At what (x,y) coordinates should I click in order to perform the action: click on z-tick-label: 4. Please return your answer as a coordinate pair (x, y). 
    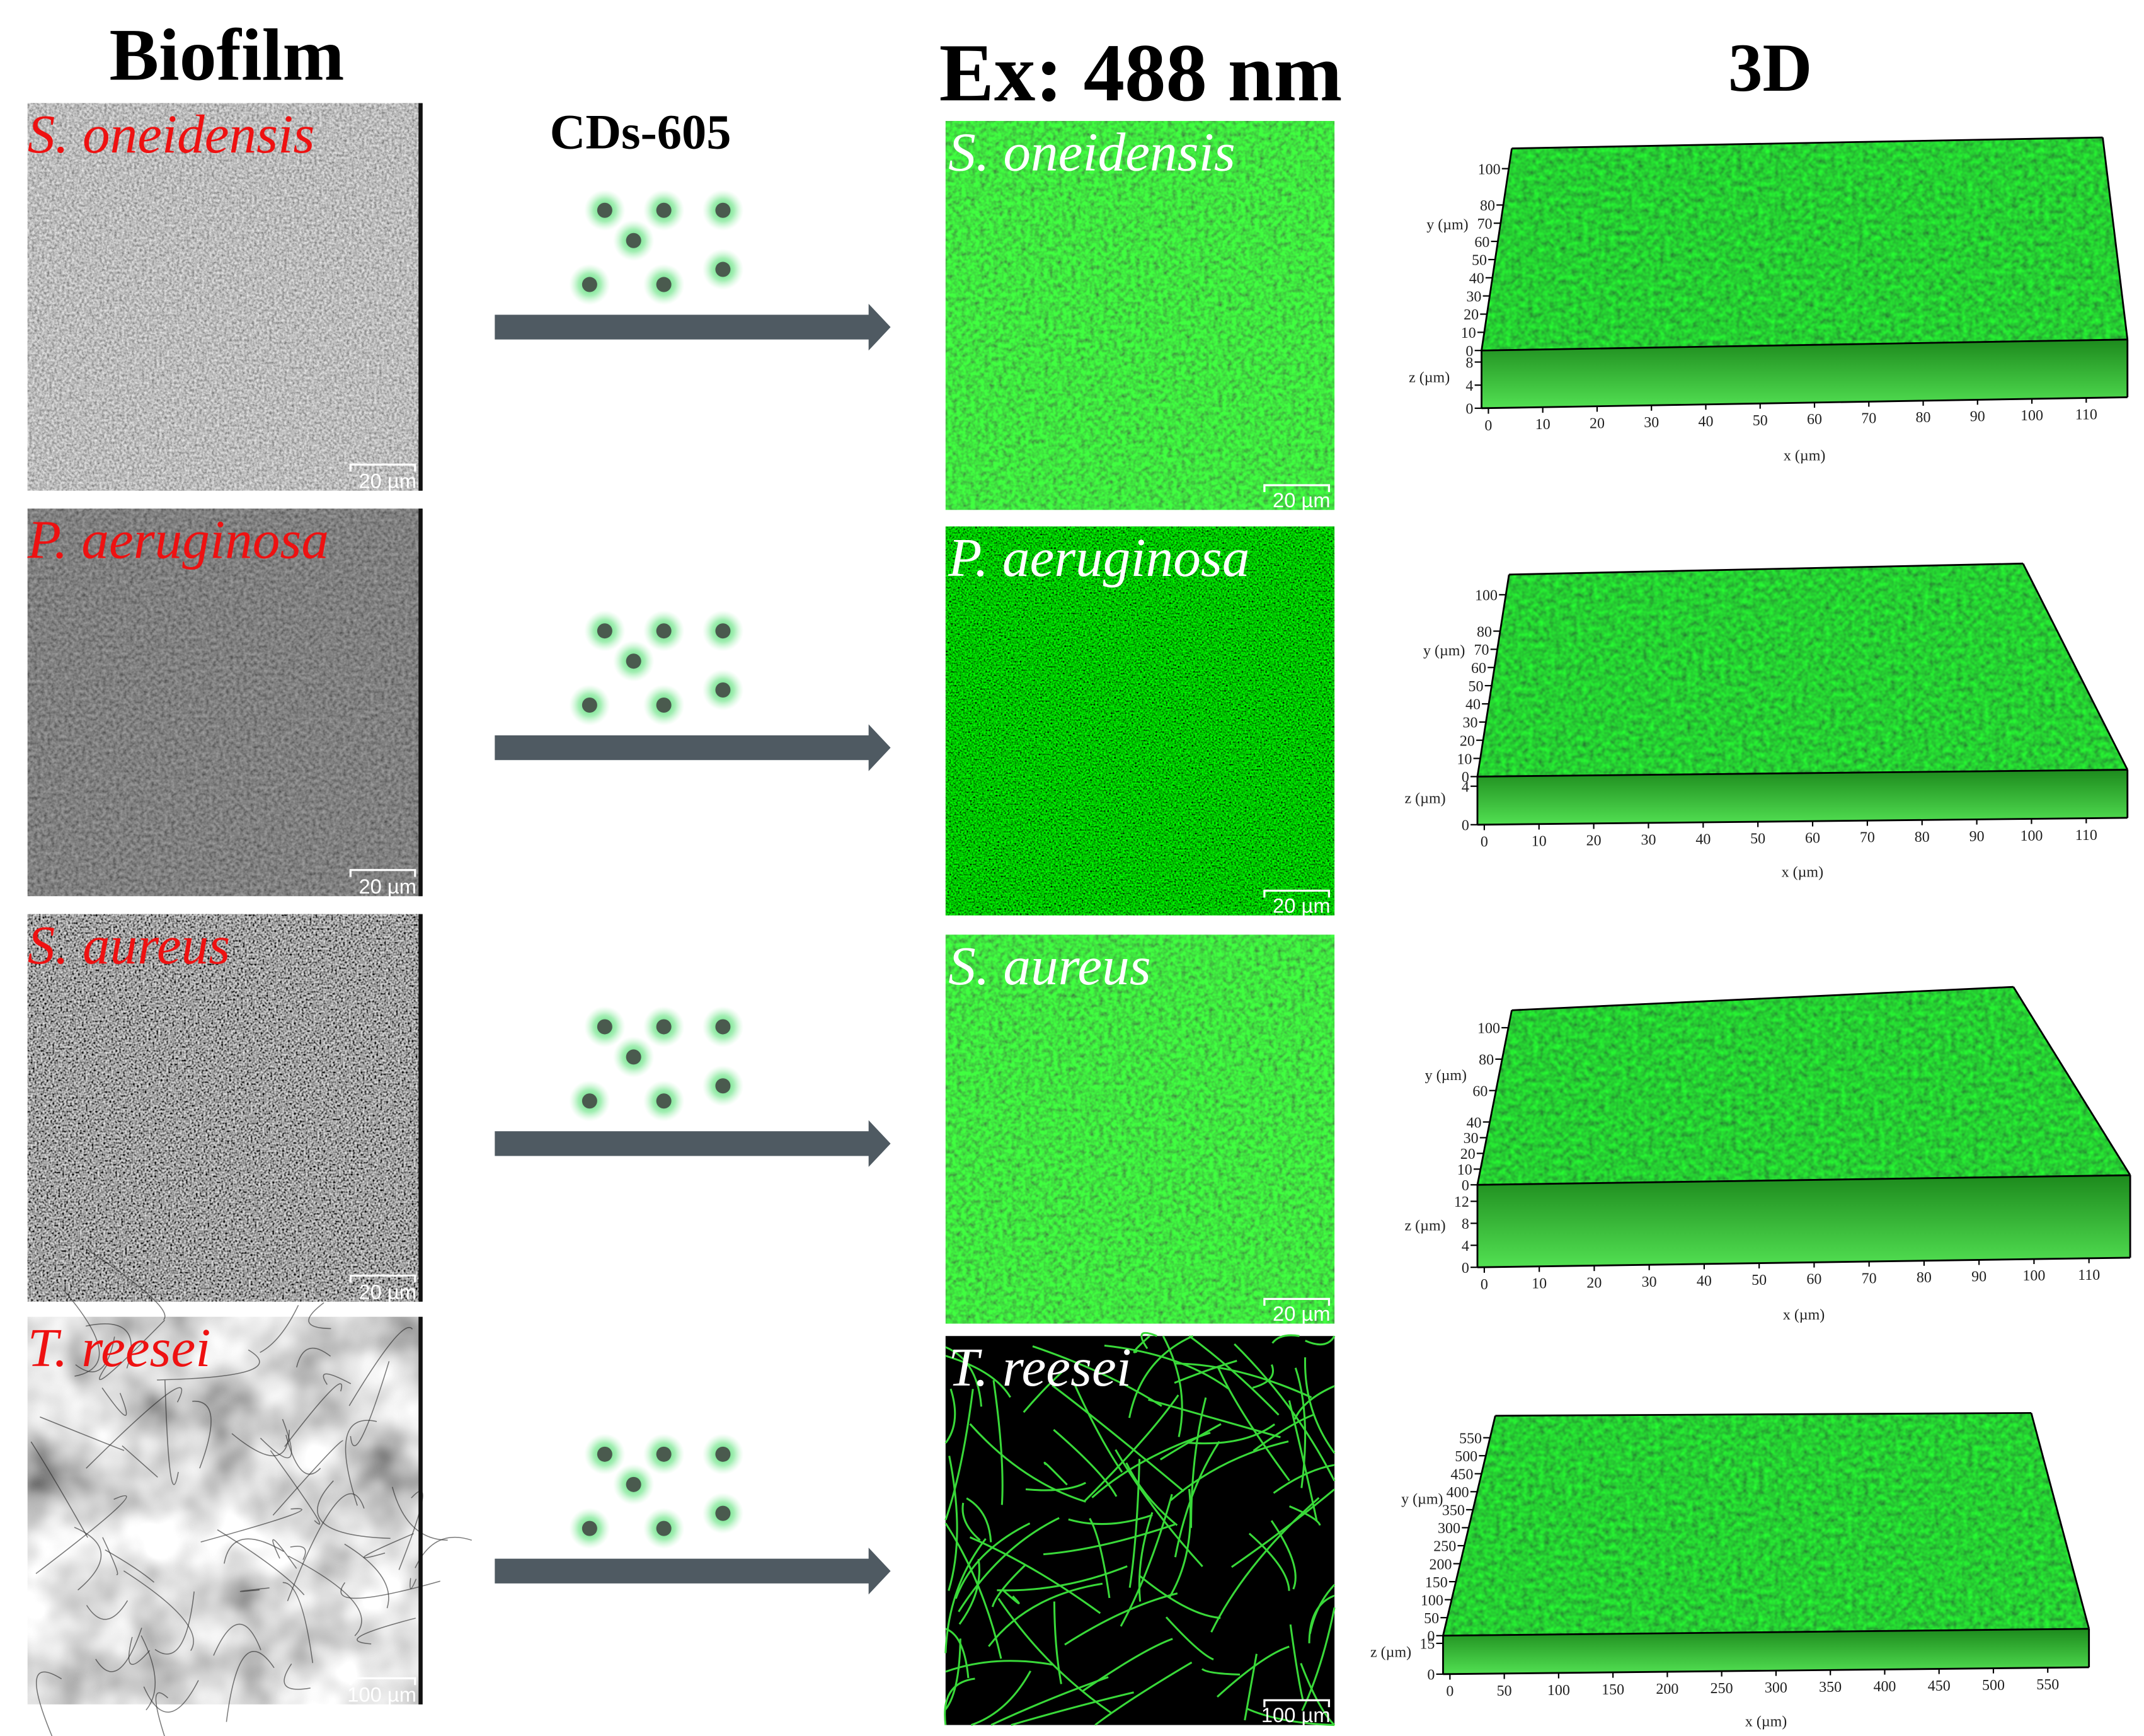
    Looking at the image, I should click on (1465, 787).